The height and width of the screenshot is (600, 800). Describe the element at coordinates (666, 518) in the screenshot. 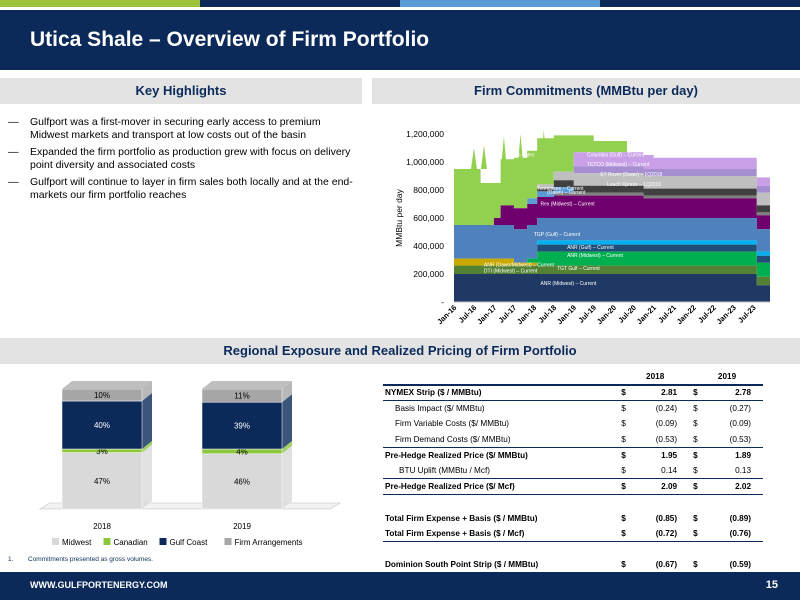

I see `value-2018: (0.85)` at that location.